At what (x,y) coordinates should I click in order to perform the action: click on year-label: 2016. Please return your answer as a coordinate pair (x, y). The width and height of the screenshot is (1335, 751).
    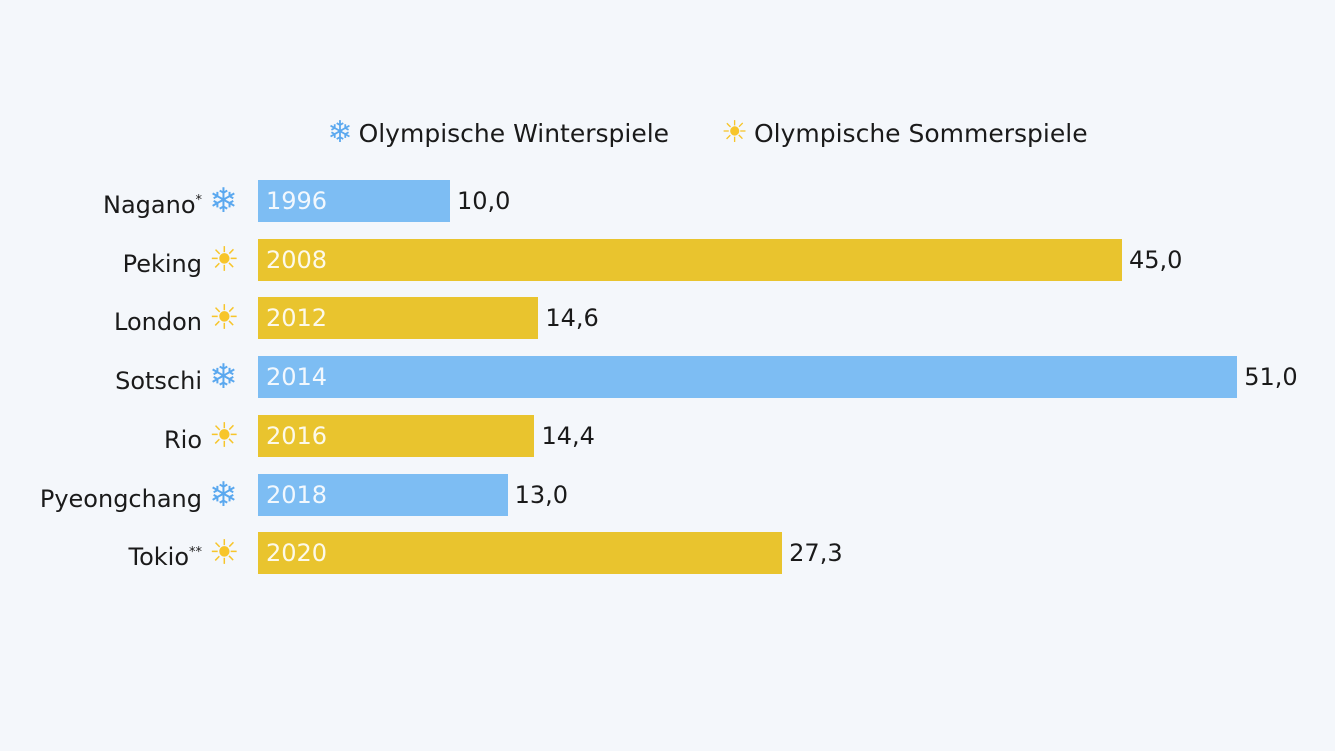
    Looking at the image, I should click on (297, 435).